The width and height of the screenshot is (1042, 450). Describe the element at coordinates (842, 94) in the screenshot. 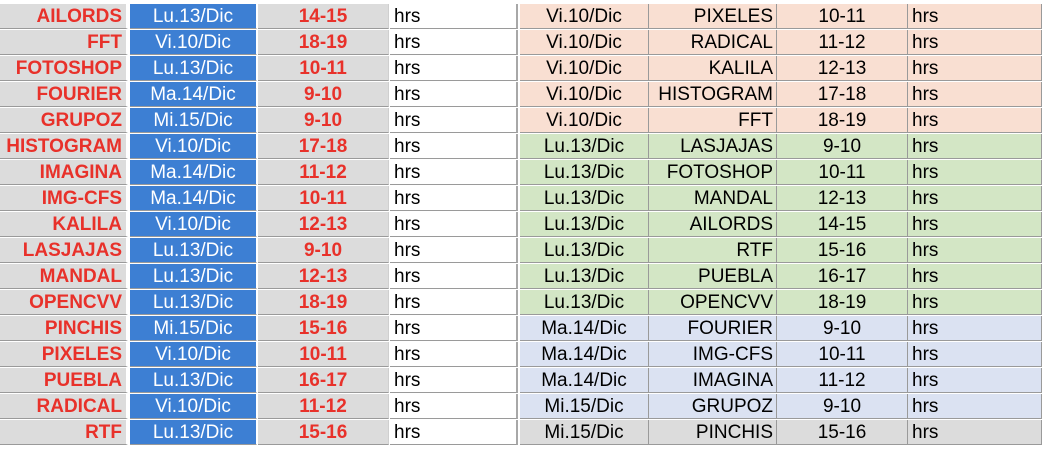

I see `schedule-hours-cell: 17-18` at that location.